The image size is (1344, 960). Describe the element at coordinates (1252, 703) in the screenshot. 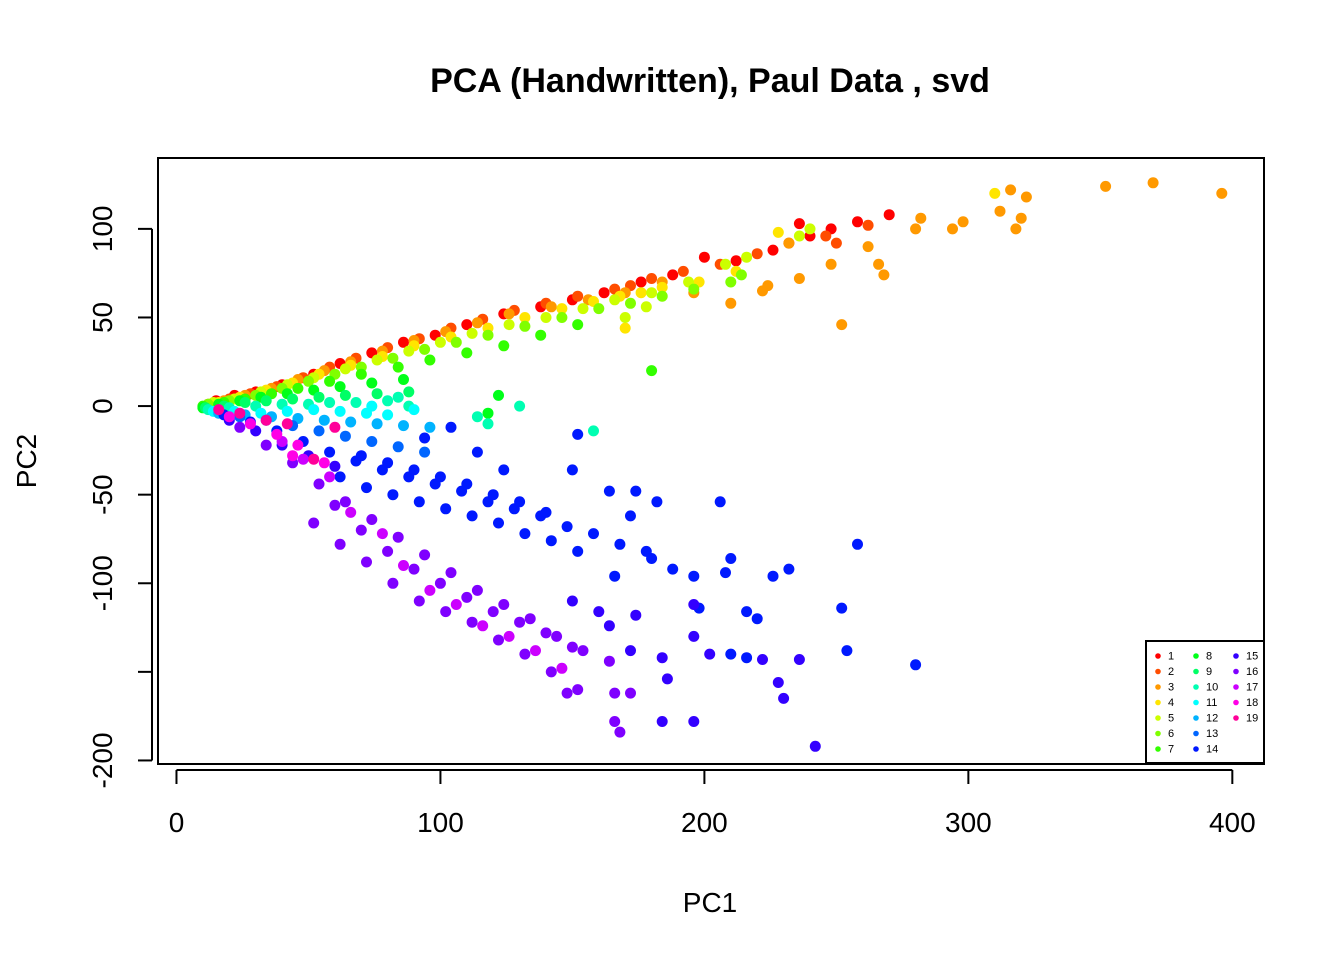

I see `legend-label-18: 18` at that location.